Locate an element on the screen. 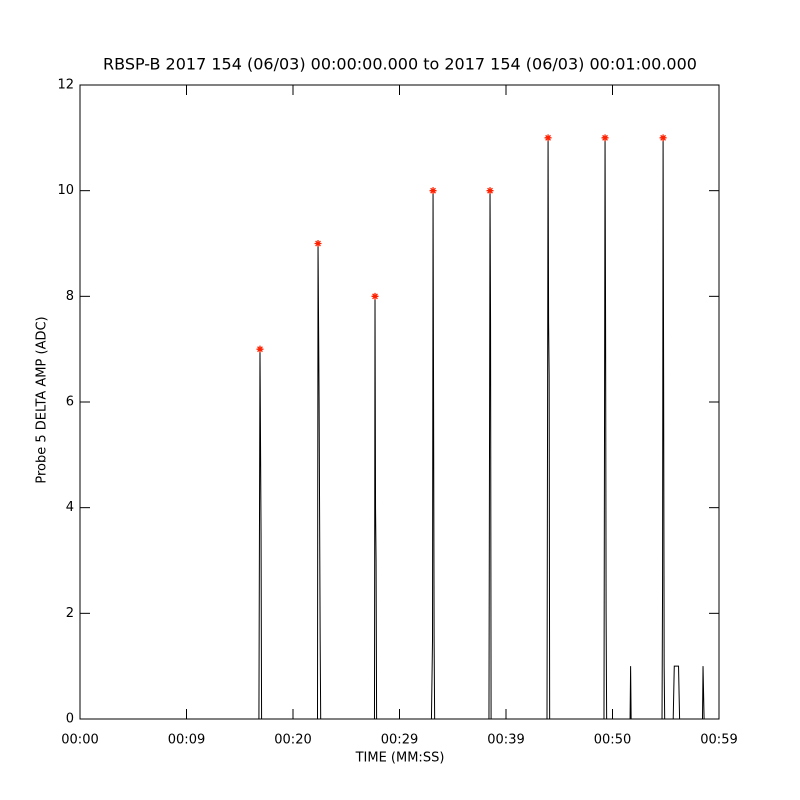 The width and height of the screenshot is (800, 800). y-tick-label: 12 is located at coordinates (65, 85).